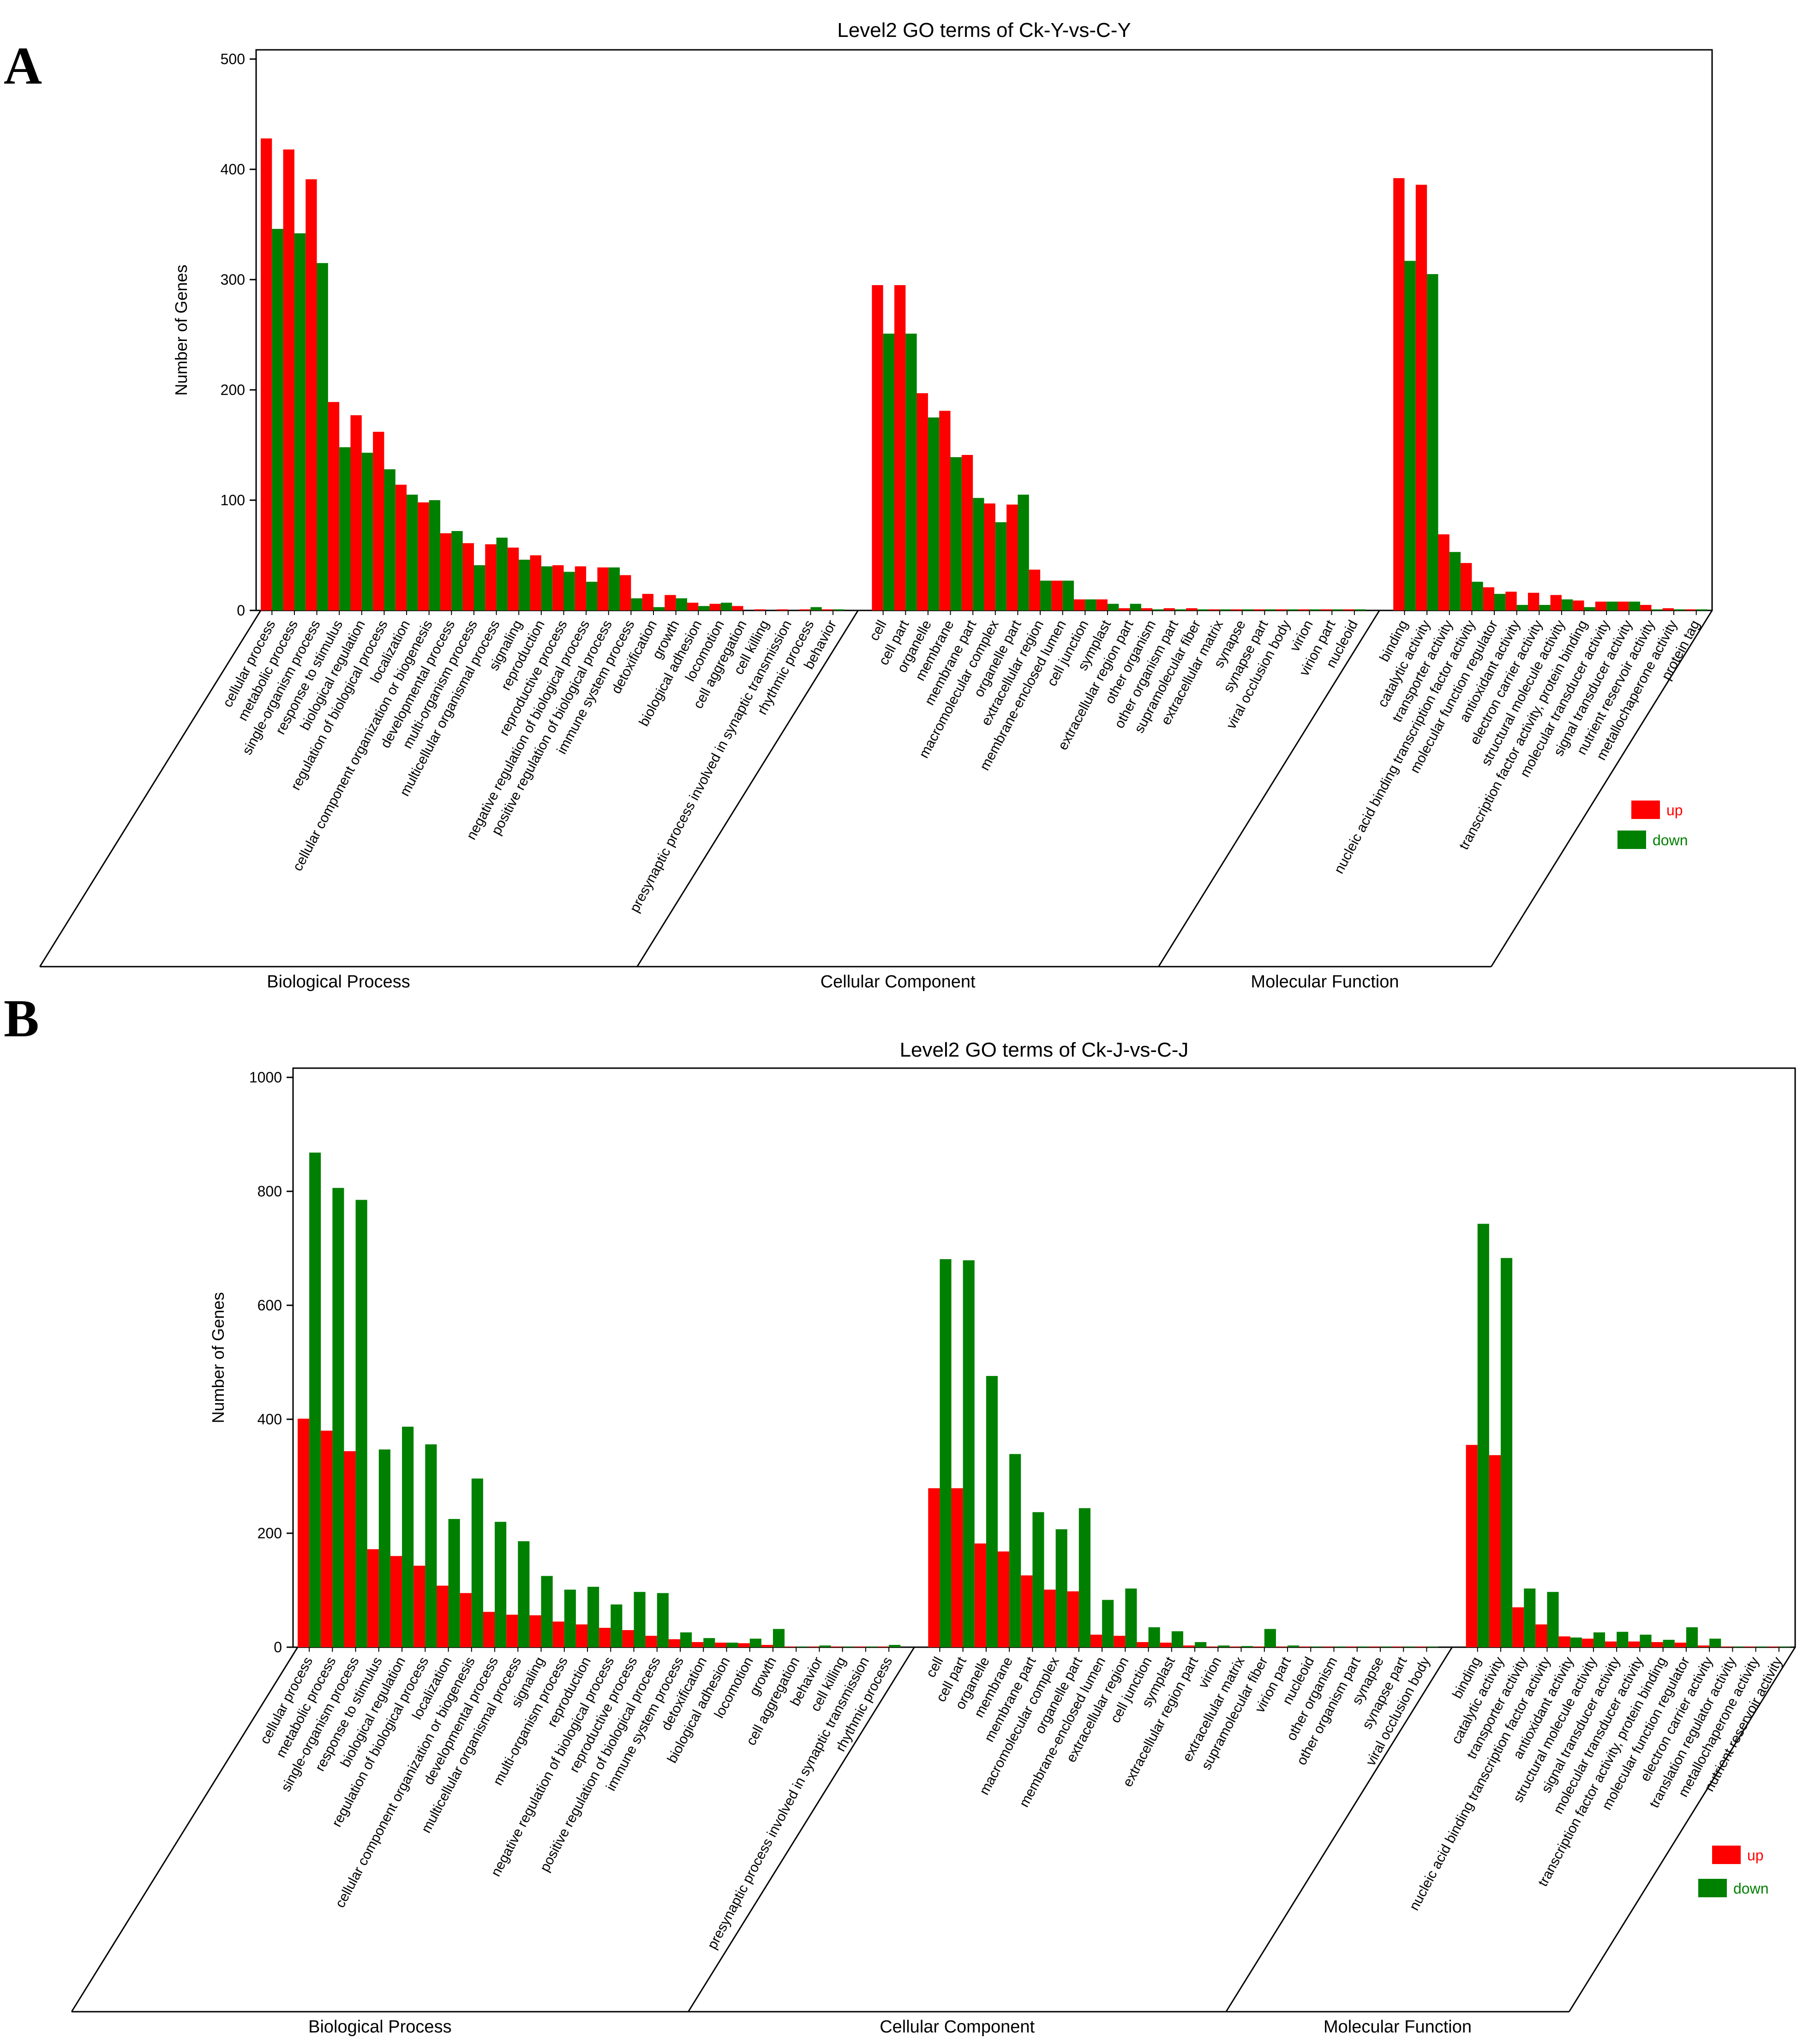  What do you see at coordinates (1755, 1855) in the screenshot?
I see `chart2-legend-up-label: up` at bounding box center [1755, 1855].